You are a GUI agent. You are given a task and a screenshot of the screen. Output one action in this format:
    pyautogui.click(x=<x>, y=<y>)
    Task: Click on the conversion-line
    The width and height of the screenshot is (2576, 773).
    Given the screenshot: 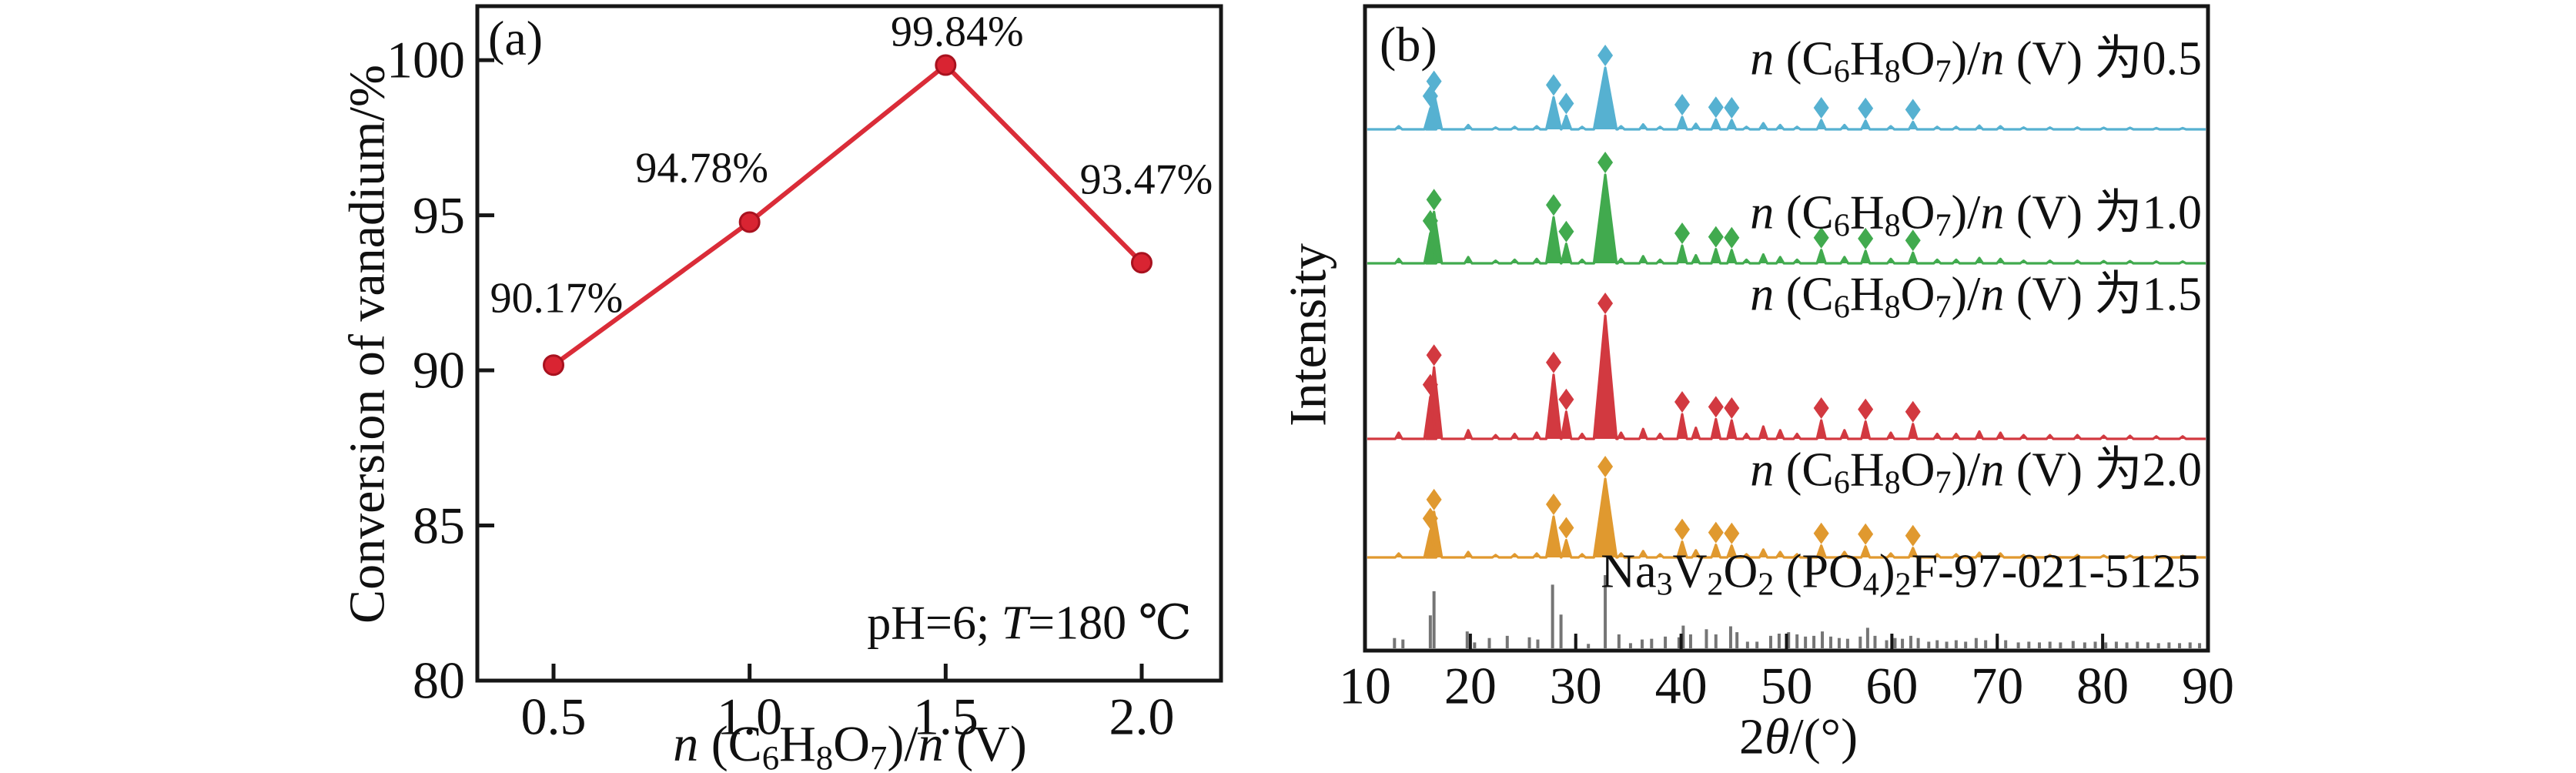 What is the action you would take?
    pyautogui.click(x=848, y=214)
    